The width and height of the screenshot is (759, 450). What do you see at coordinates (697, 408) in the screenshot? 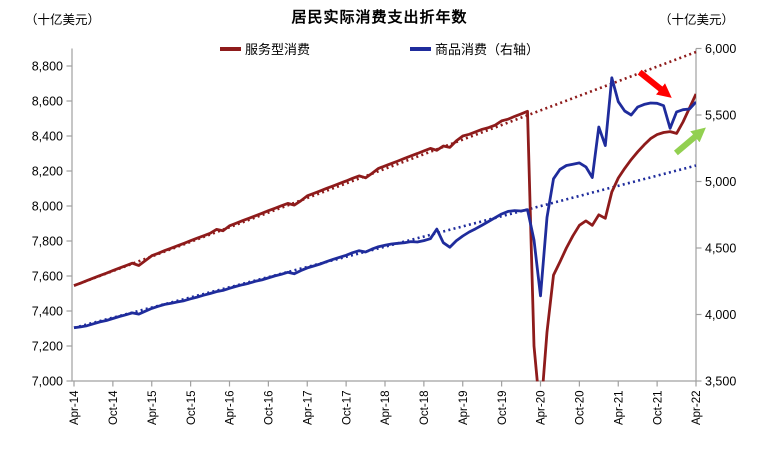
I see `x-axis-tick-label: Apr-22` at bounding box center [697, 408].